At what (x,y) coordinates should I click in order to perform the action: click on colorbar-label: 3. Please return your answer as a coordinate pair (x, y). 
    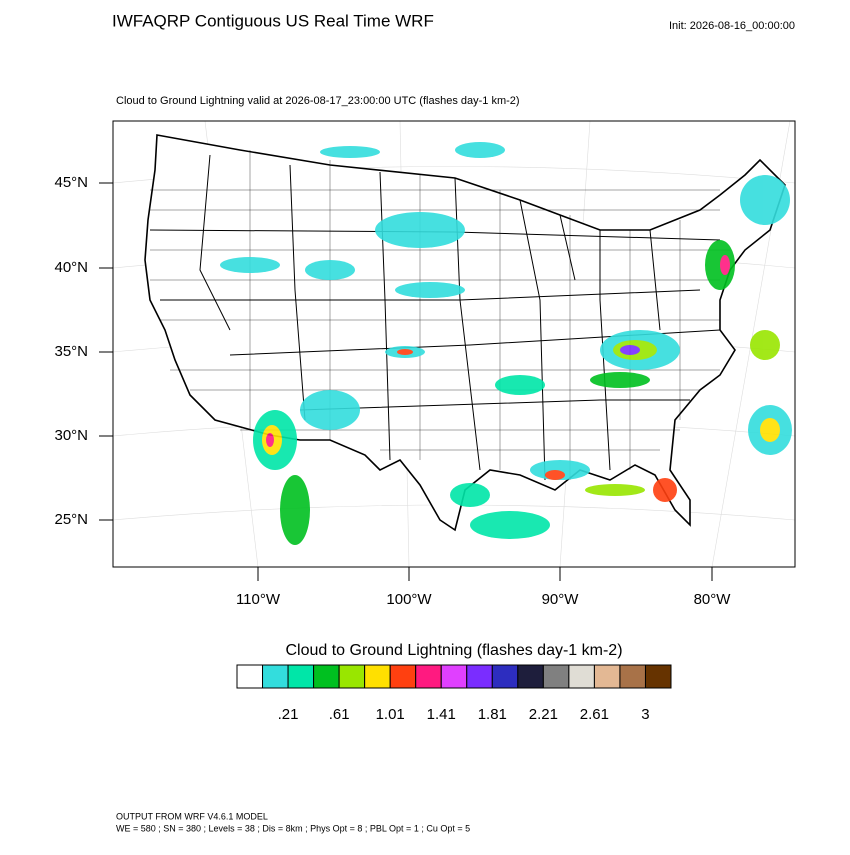
    Looking at the image, I should click on (645, 714).